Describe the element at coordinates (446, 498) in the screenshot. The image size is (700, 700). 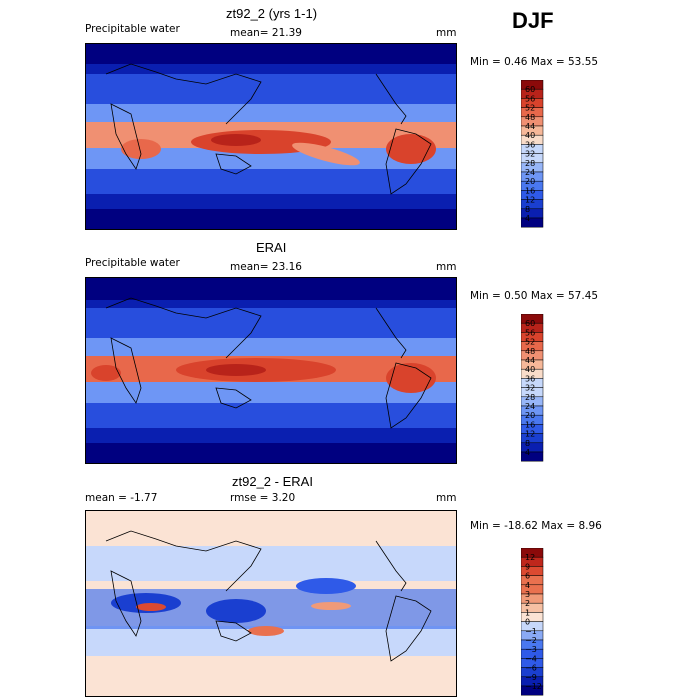
I see `panel-3-units-label: mm` at that location.